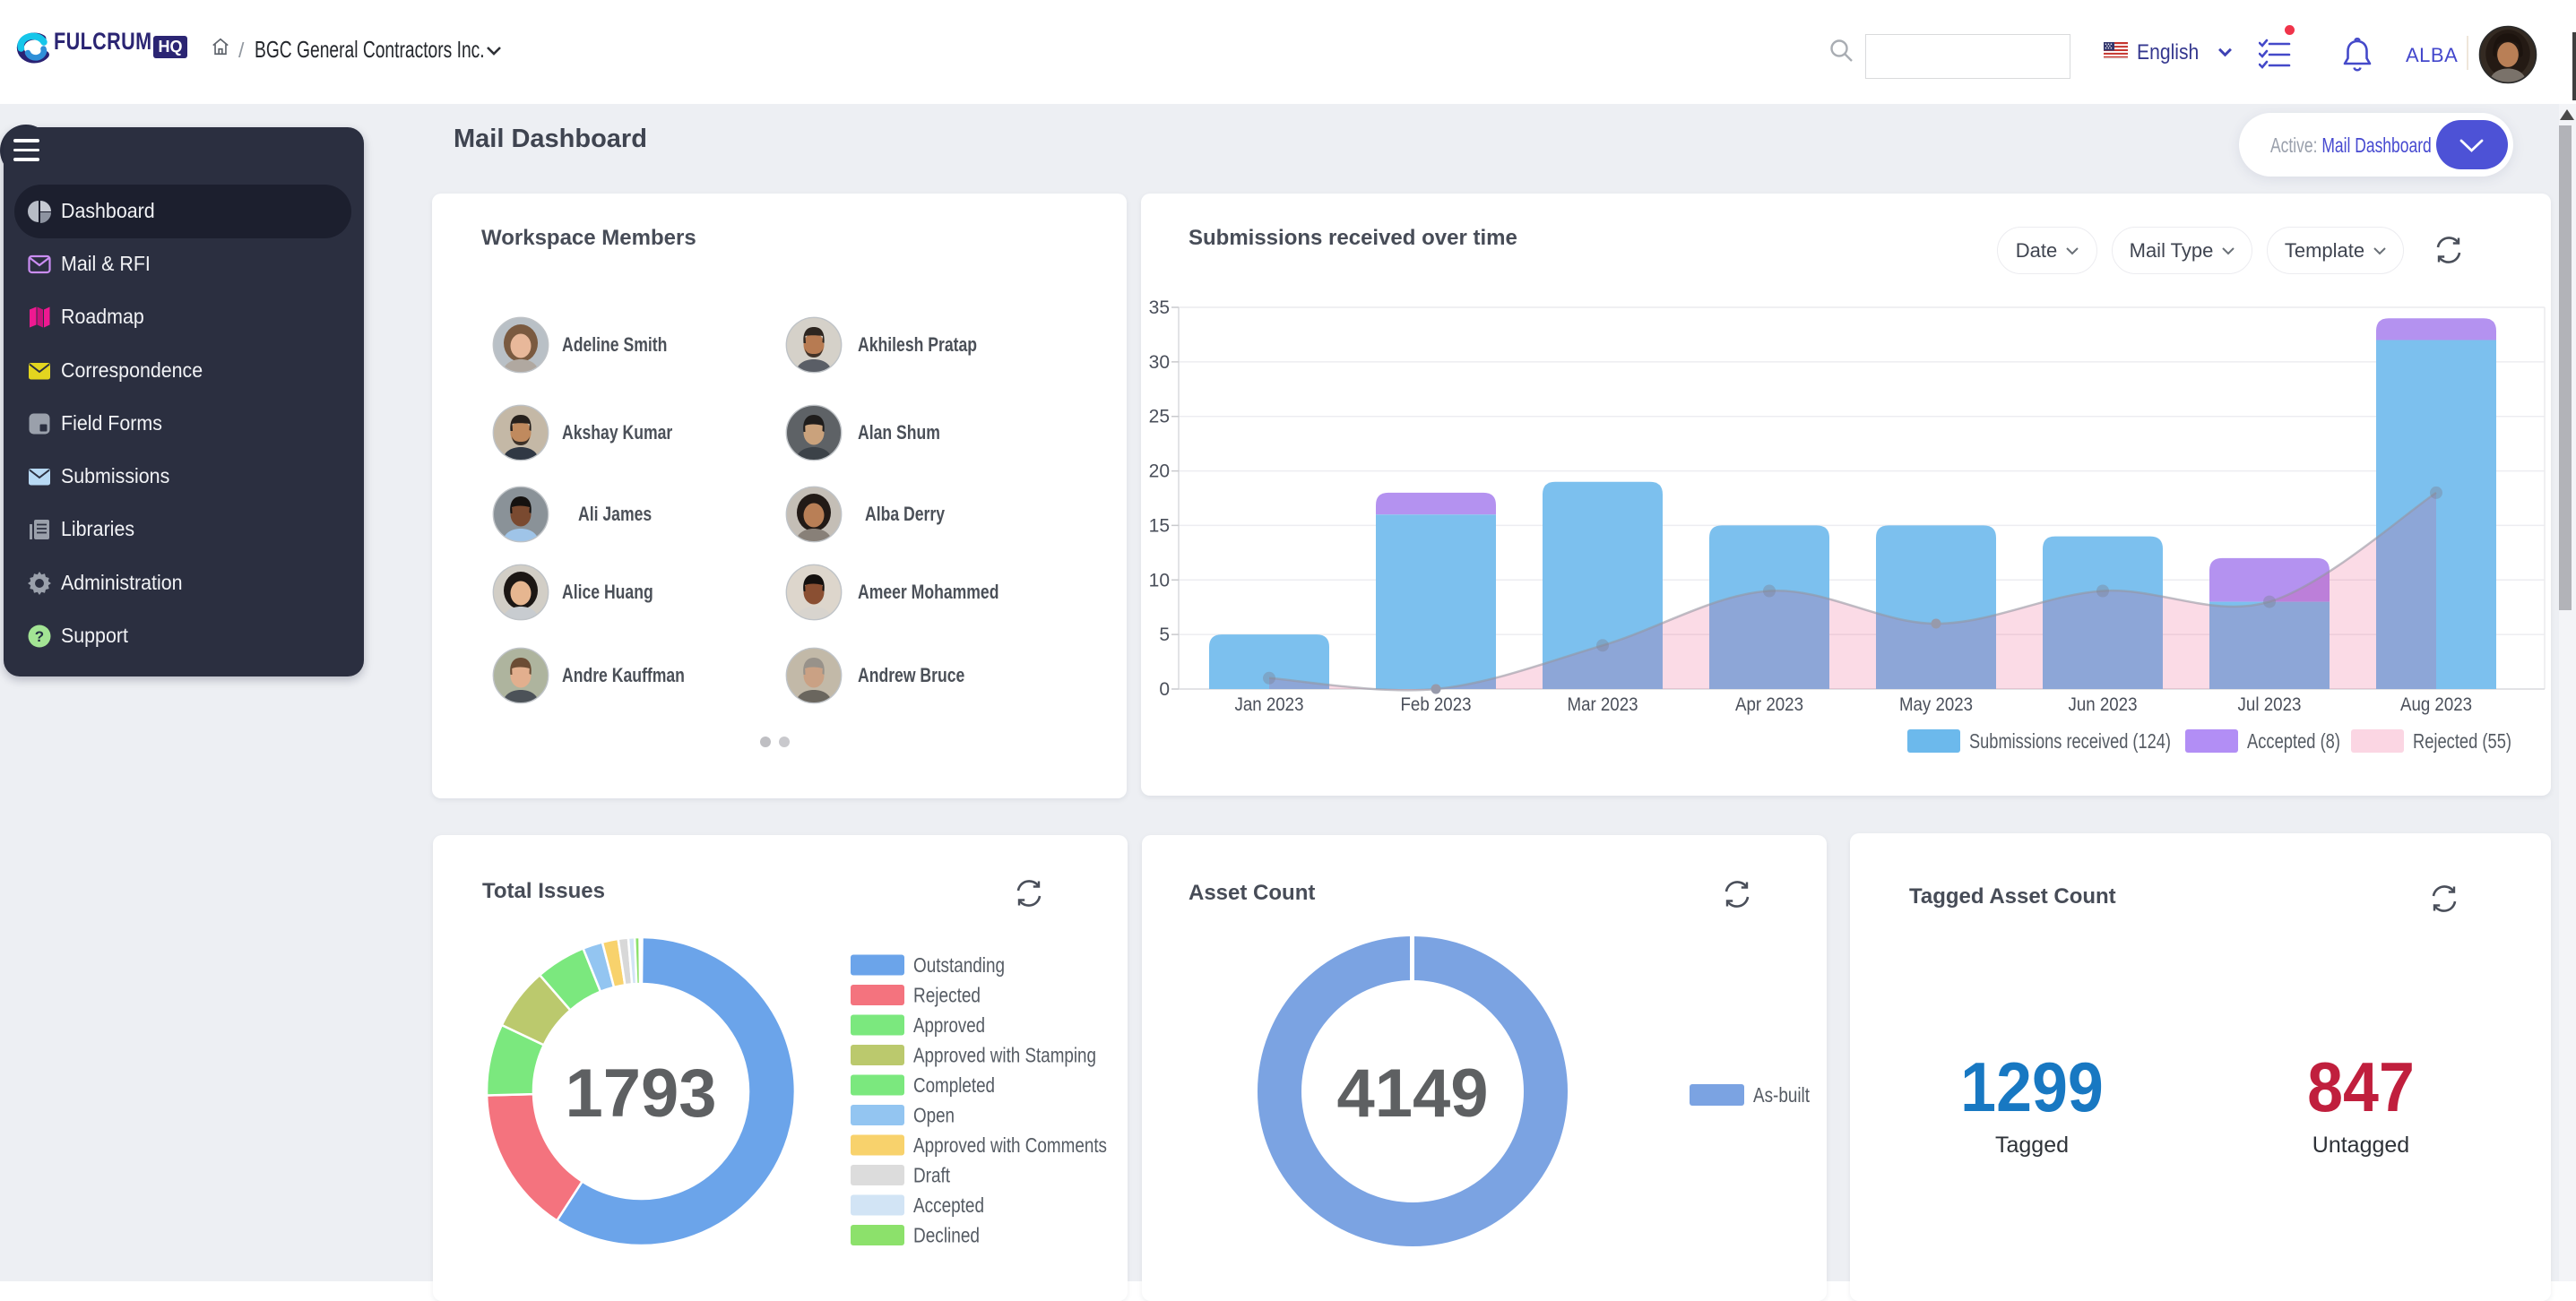 The width and height of the screenshot is (2576, 1301). I want to click on svg-text: 10, so click(1159, 580).